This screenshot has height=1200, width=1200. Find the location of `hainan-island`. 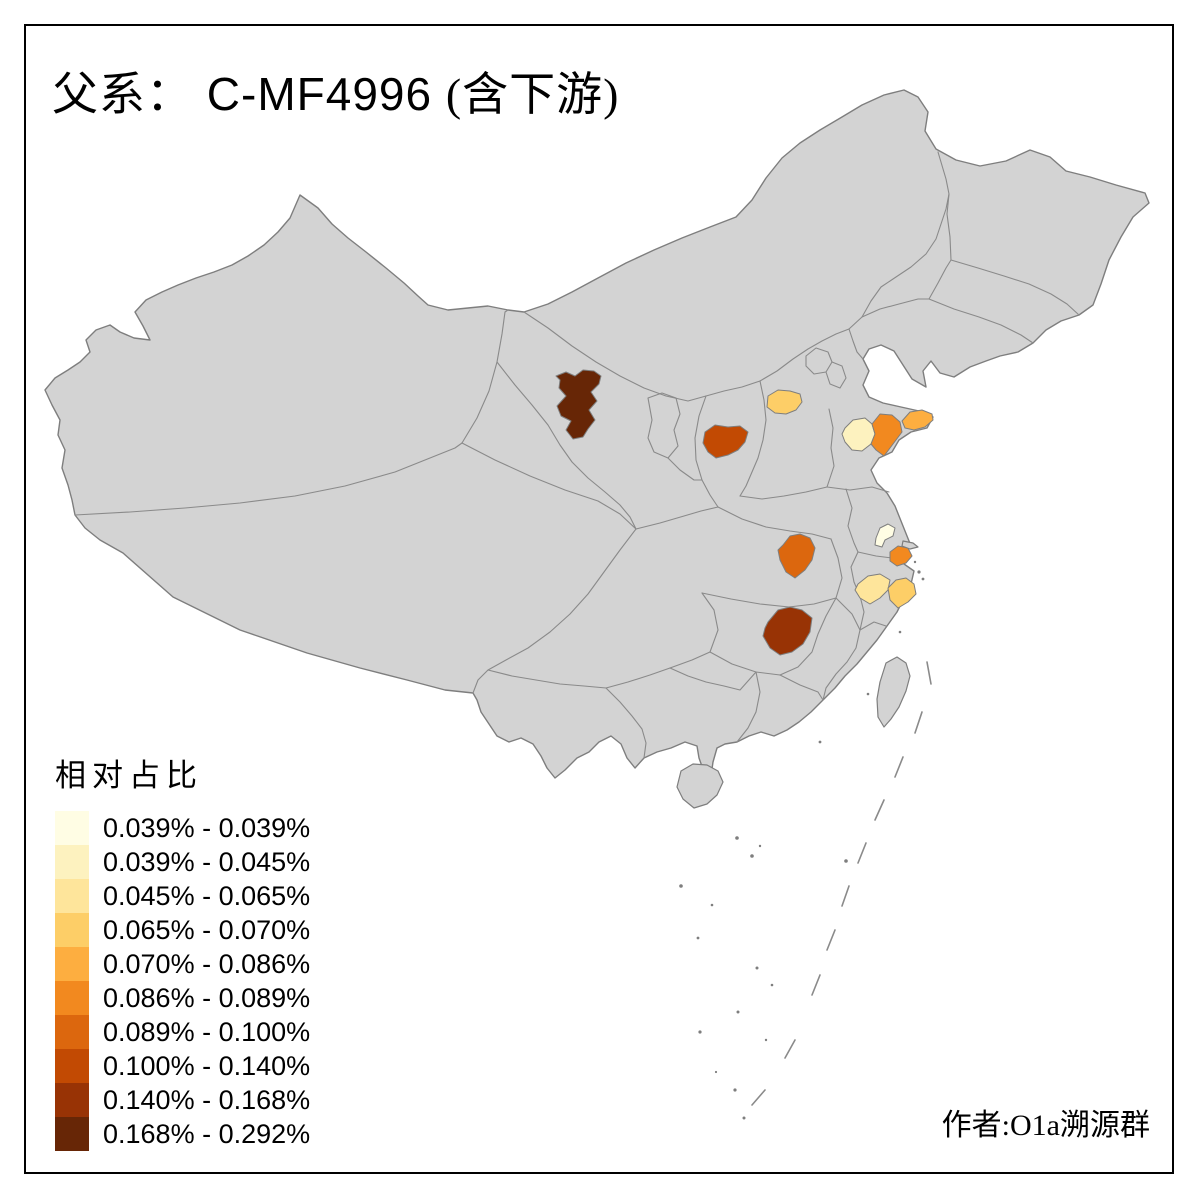

hainan-island is located at coordinates (700, 786).